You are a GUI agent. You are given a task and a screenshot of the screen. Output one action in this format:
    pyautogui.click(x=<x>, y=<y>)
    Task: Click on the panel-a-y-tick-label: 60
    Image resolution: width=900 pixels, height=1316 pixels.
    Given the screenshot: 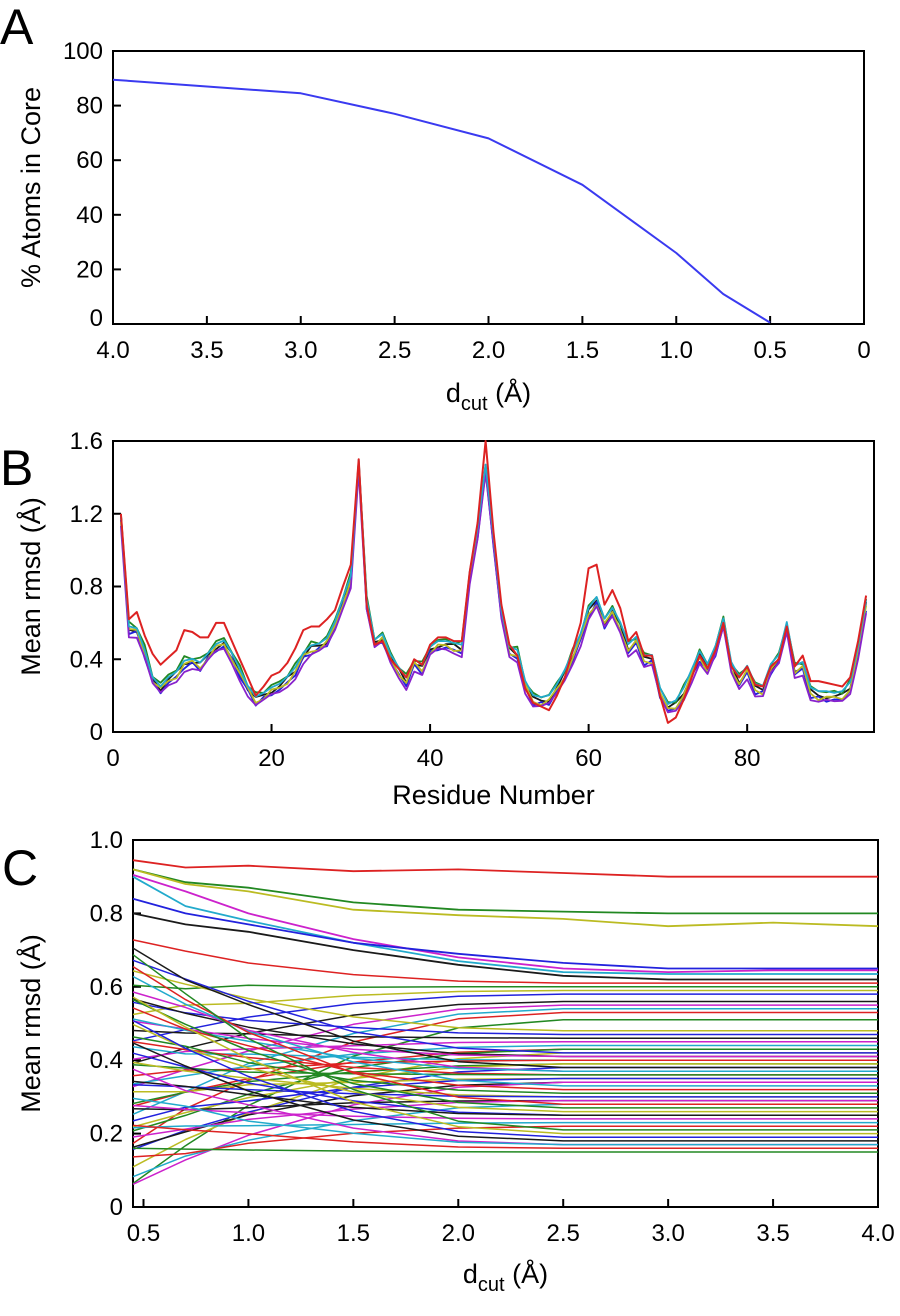 What is the action you would take?
    pyautogui.click(x=89, y=160)
    